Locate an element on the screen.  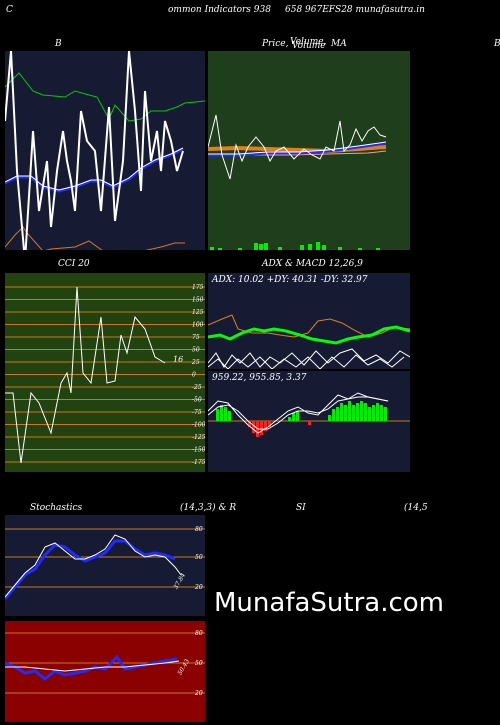
cci-label: CCI 20 is located at coordinates (74, 264).